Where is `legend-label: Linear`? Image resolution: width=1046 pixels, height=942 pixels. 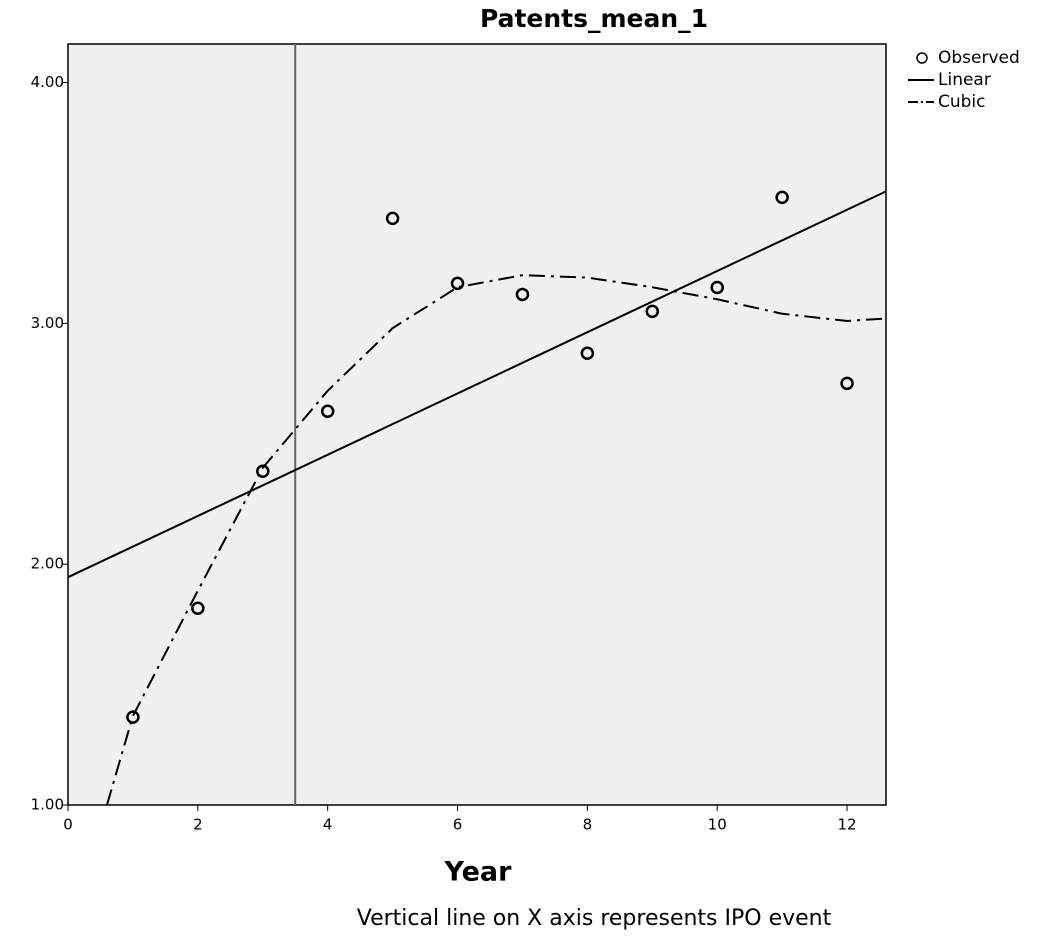 legend-label: Linear is located at coordinates (964, 80).